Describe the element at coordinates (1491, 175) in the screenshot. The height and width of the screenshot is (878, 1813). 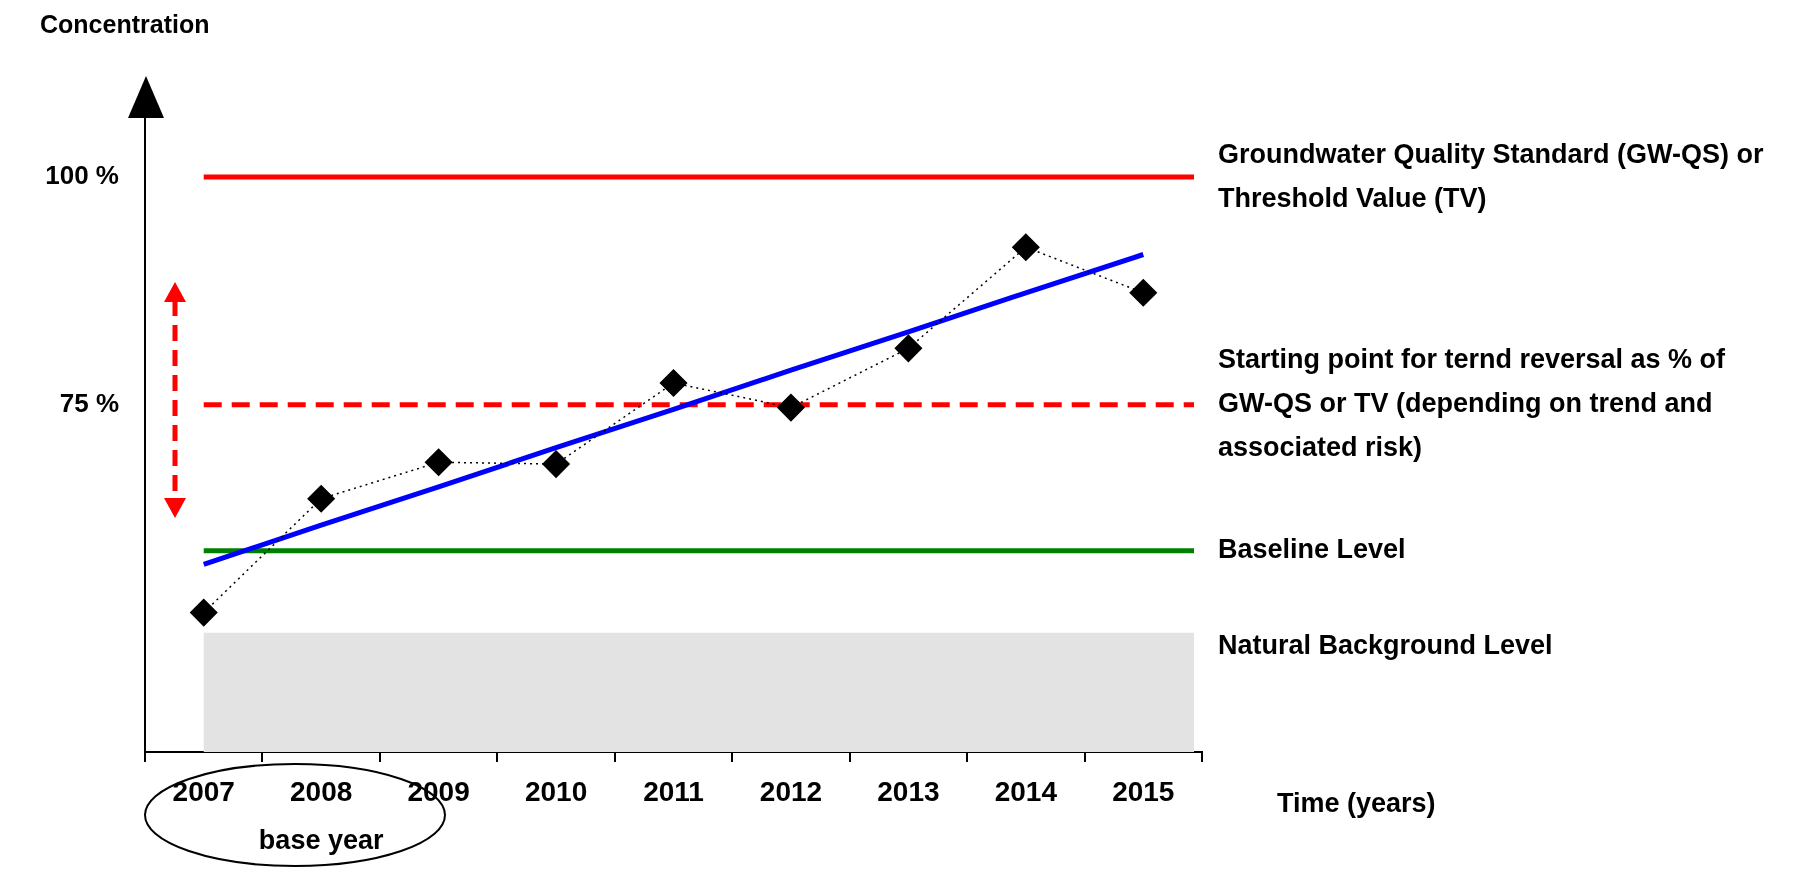
I see `ref-line-label: Groundwater Quality Standard (GW-QS) or Threshold Value (TV)` at that location.